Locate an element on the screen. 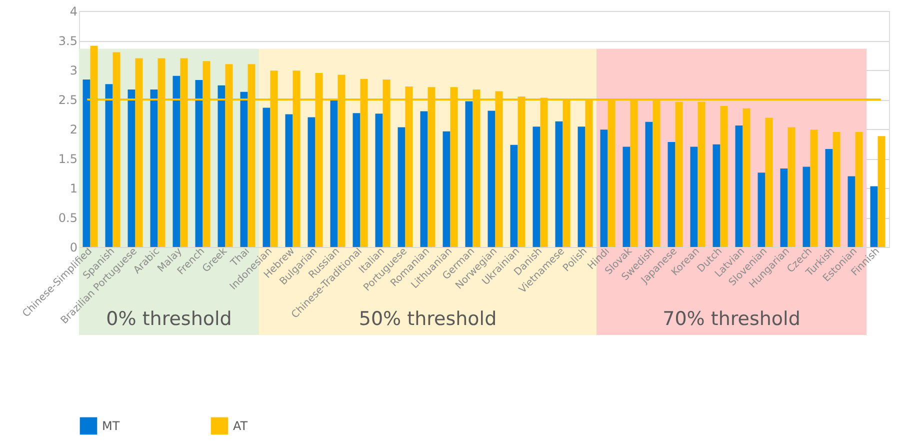 This screenshot has height=448, width=902. band-label: 0% threshold is located at coordinates (169, 319).